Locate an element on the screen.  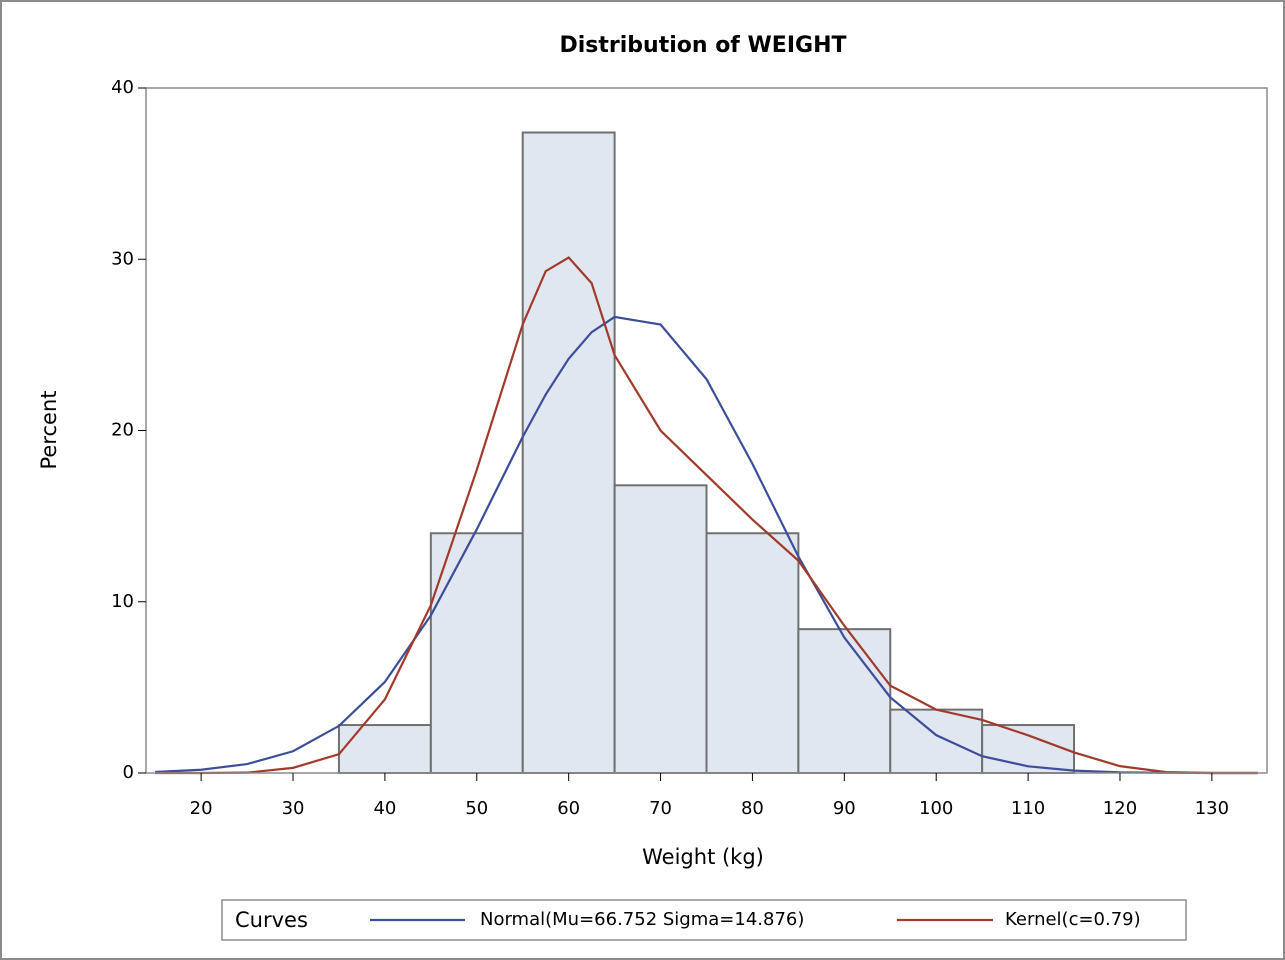
x-tick-label: 90 is located at coordinates (844, 808).